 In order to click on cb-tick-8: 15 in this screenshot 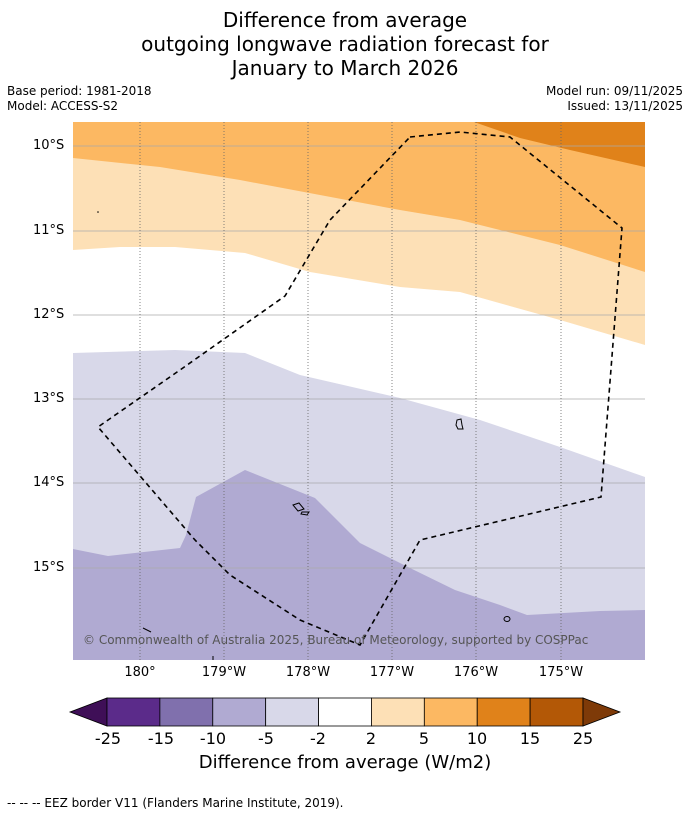, I will do `click(530, 738)`.